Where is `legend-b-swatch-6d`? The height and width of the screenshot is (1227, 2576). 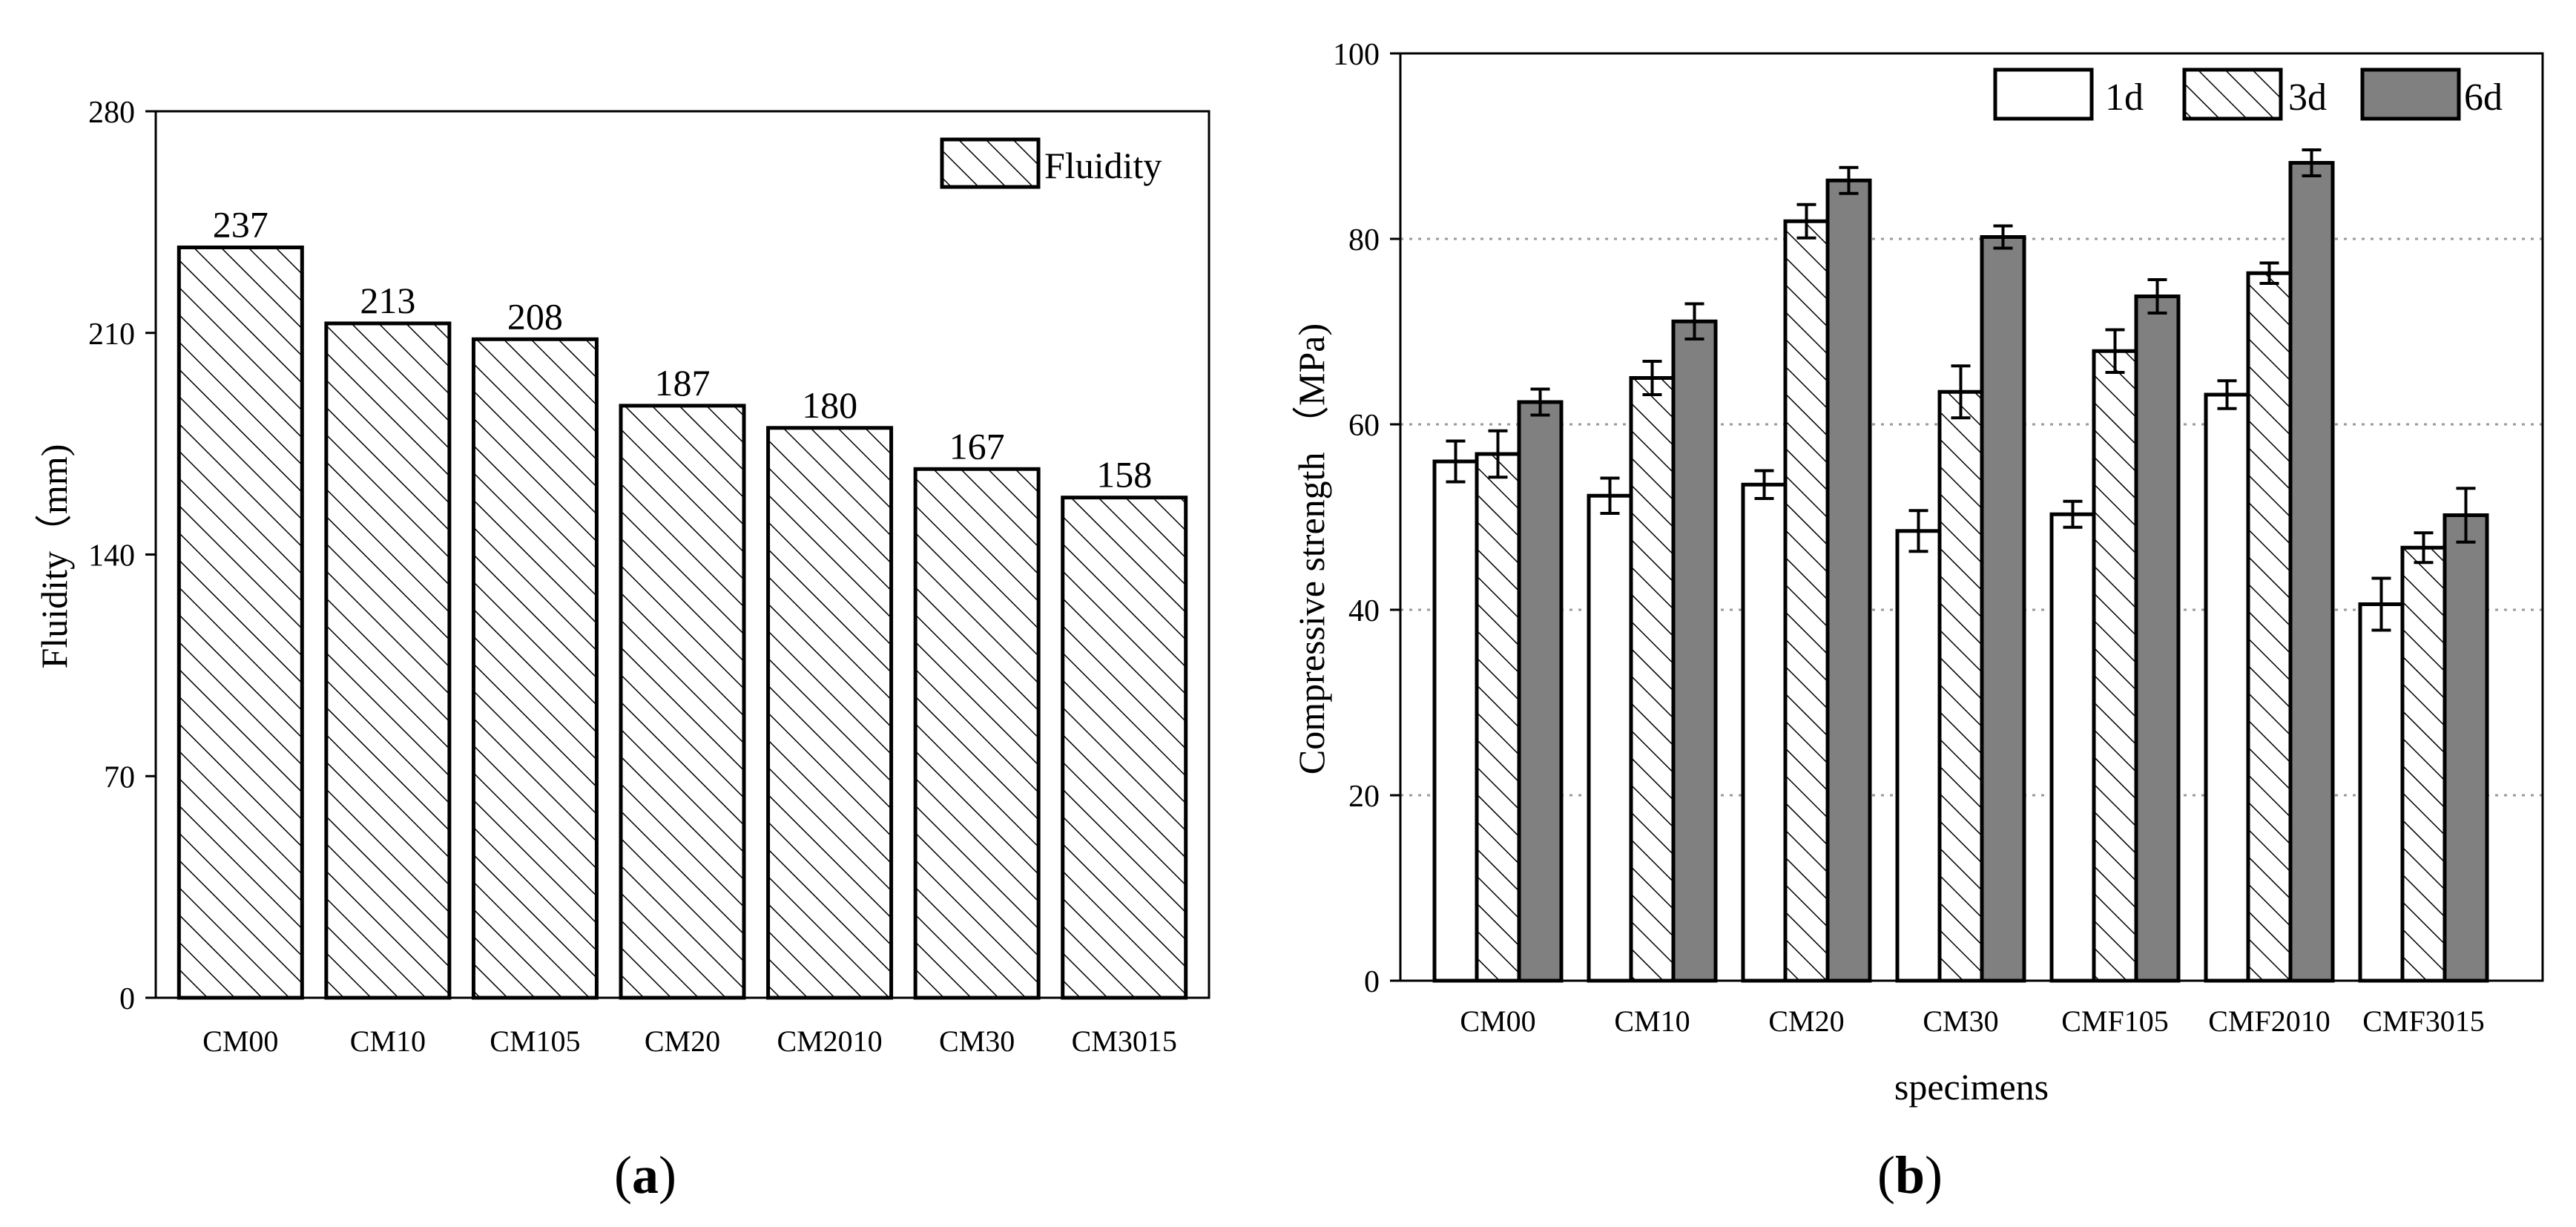
legend-b-swatch-6d is located at coordinates (2410, 95).